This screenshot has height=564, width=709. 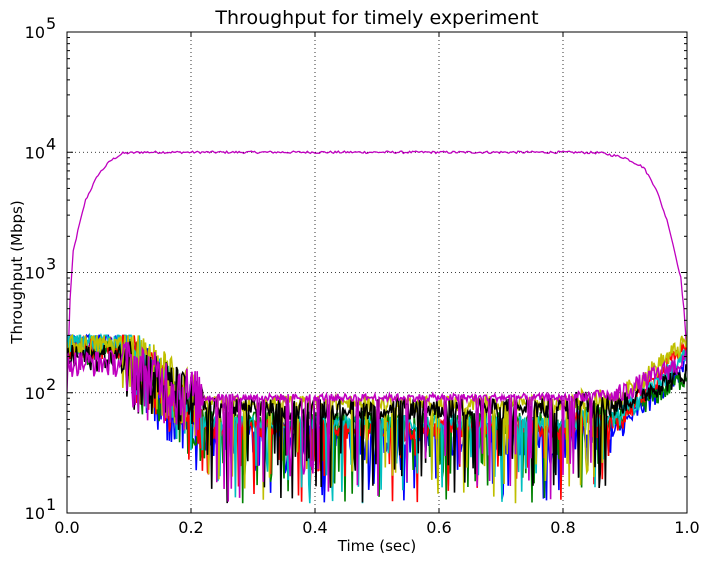 I want to click on y-axis-label: Throughput (Mbps), so click(x=17, y=272).